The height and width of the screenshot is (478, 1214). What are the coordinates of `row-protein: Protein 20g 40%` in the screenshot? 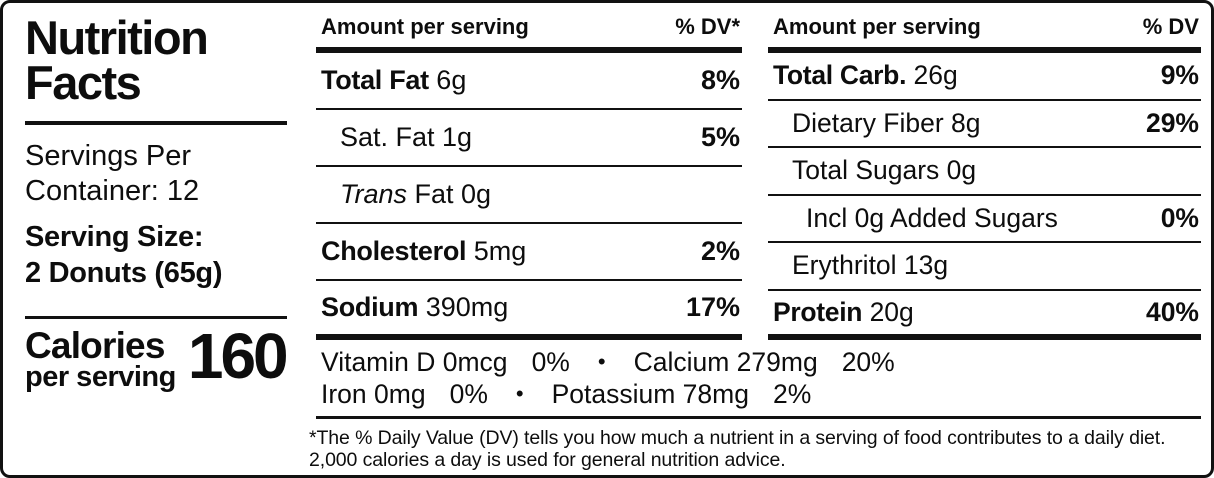 It's located at (984, 315).